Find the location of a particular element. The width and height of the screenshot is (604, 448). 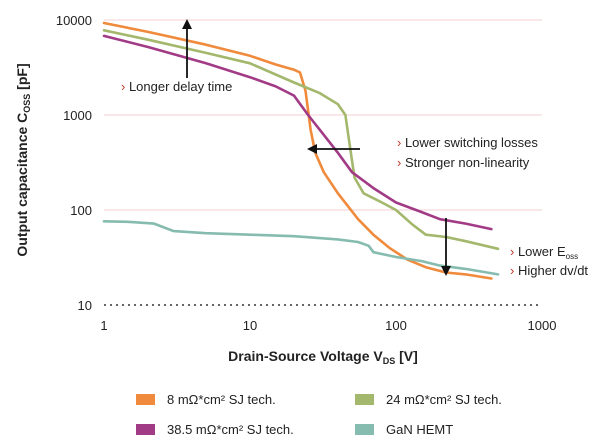

legend-item-2: 24 mΩ*cm² SJ tech. is located at coordinates (428, 399).